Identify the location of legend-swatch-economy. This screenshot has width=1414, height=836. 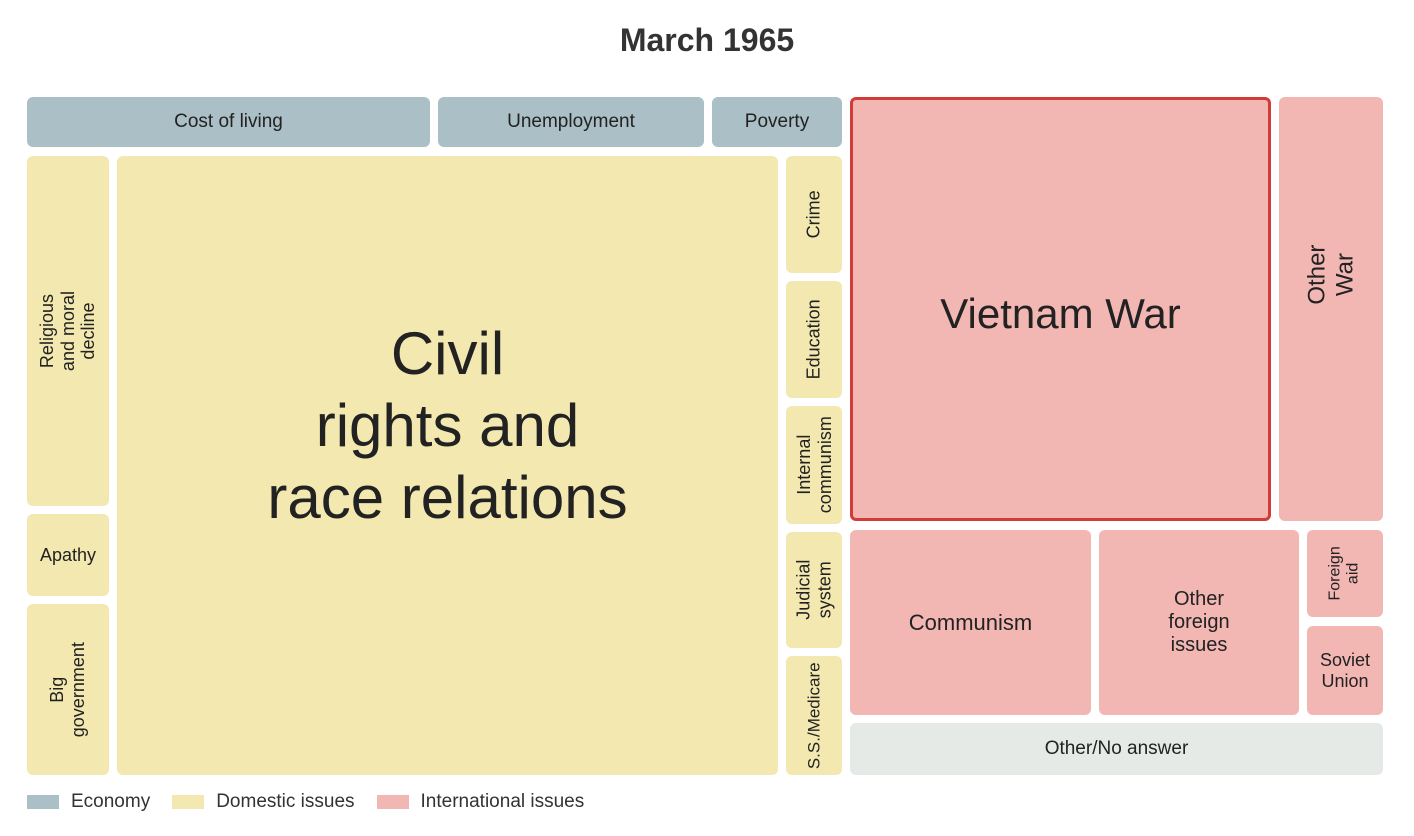
(43, 802).